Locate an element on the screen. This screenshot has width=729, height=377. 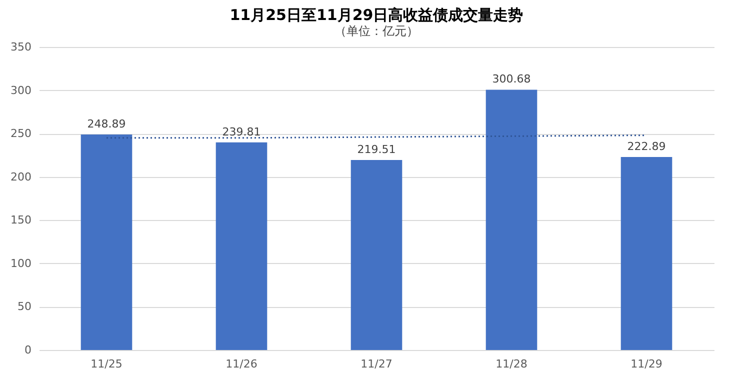
data-label: 222.89 is located at coordinates (646, 147).